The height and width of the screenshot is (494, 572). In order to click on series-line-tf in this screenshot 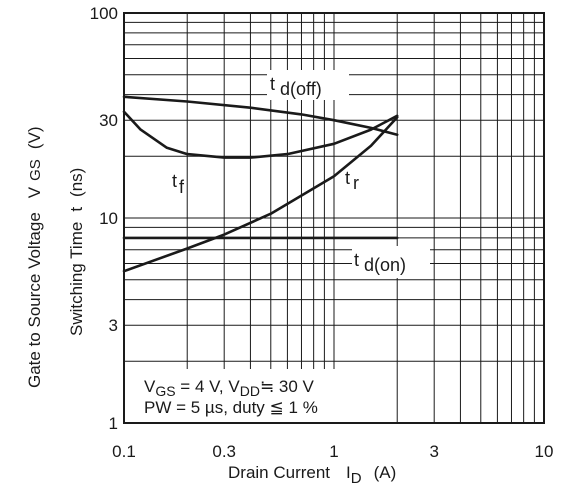, I will do `click(260, 134)`.